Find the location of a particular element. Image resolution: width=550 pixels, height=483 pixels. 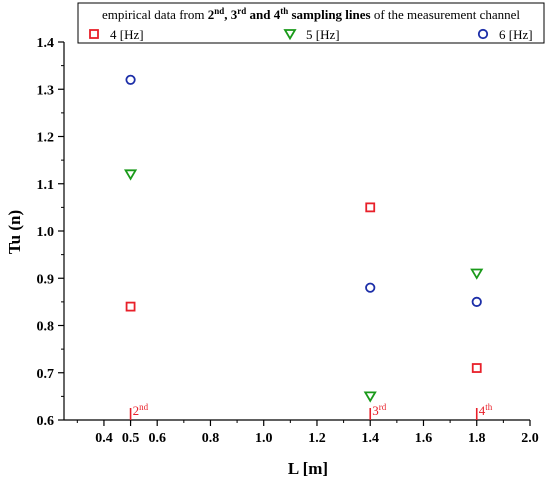

x-tick-label: 1.6 is located at coordinates (424, 438).